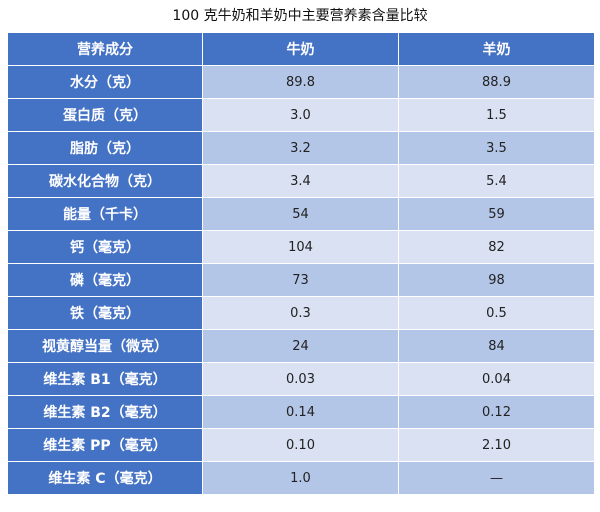 This screenshot has width=600, height=512. I want to click on goat-milk-cell: 98, so click(496, 280).